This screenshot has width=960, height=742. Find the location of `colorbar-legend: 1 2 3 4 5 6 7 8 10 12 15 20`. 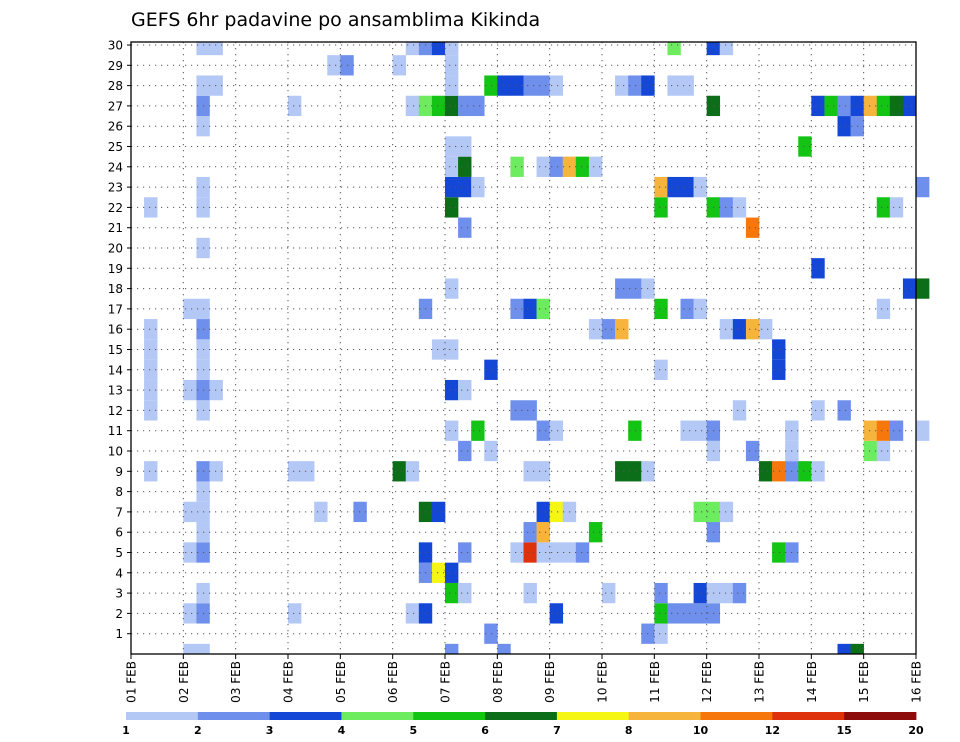

colorbar-legend: 1 2 3 4 5 6 7 8 10 12 15 20 is located at coordinates (523, 724).